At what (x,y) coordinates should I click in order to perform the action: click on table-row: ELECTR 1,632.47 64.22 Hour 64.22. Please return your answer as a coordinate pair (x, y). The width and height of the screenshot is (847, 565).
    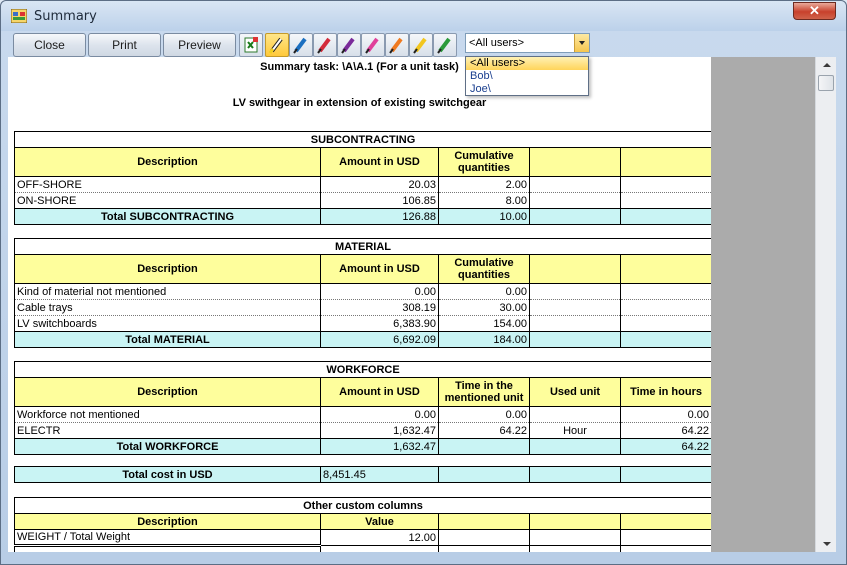
    Looking at the image, I should click on (362, 430).